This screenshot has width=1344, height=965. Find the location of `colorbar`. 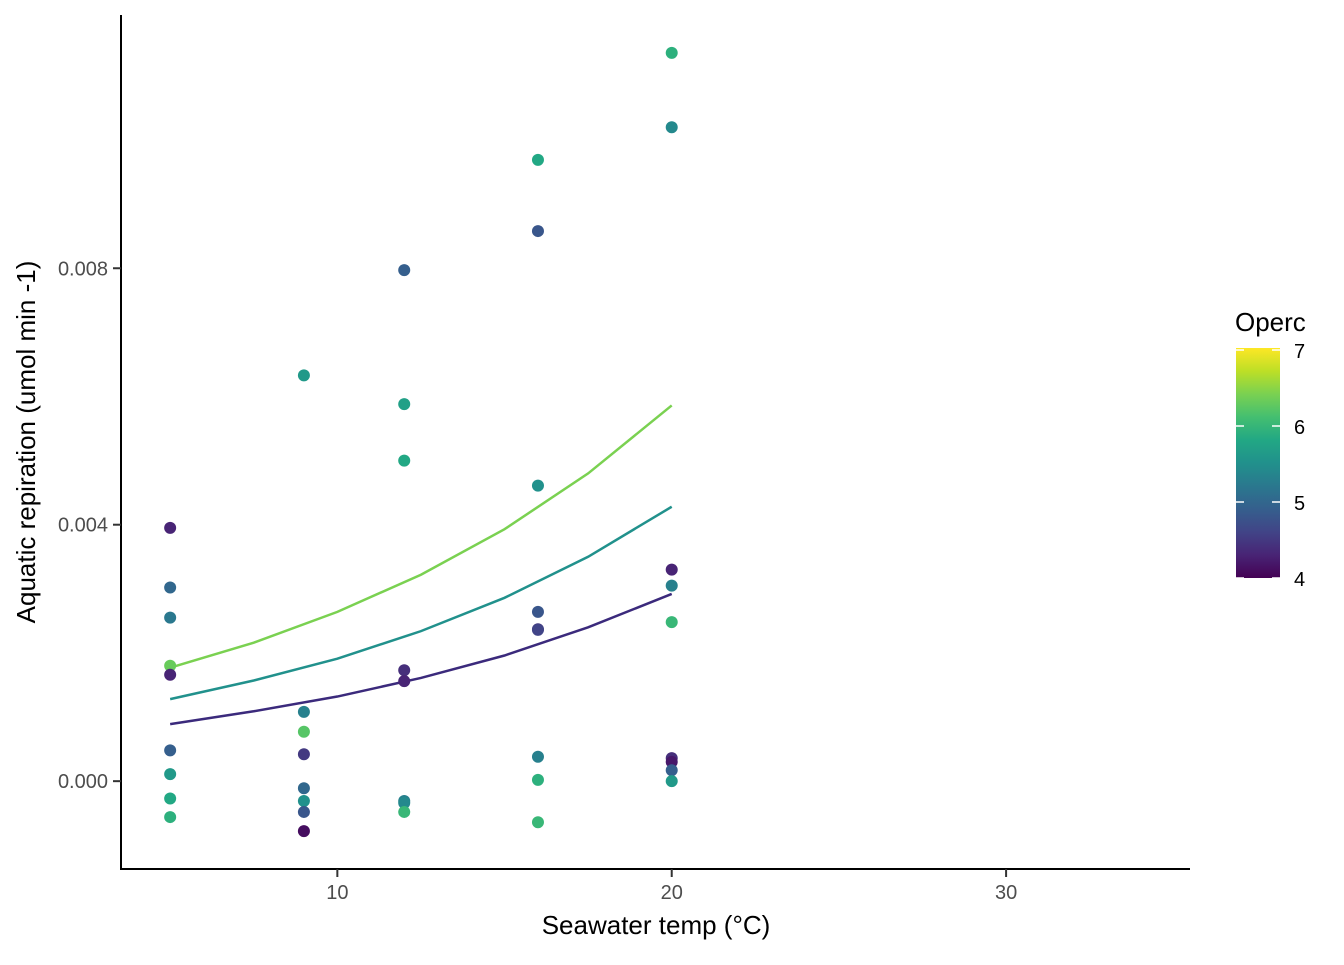

colorbar is located at coordinates (1258, 463).